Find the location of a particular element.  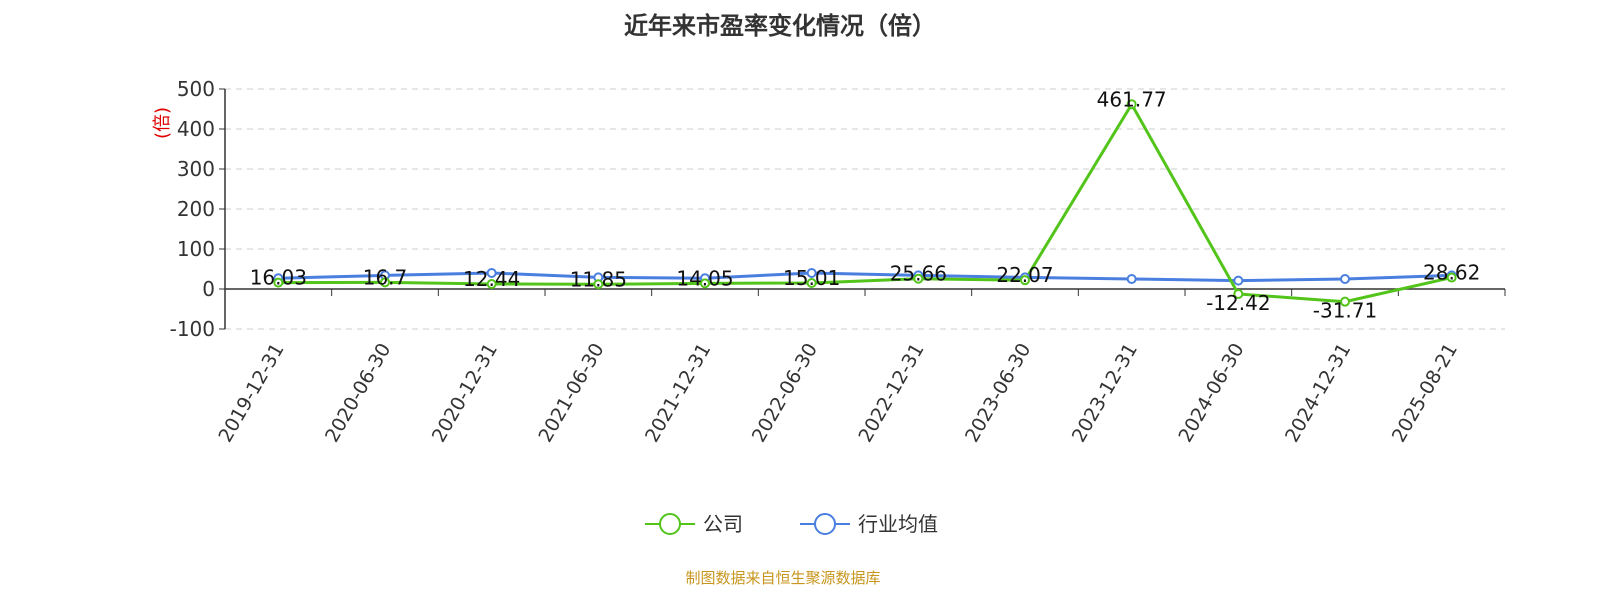

y-tick-label: 100 is located at coordinates (196, 249).